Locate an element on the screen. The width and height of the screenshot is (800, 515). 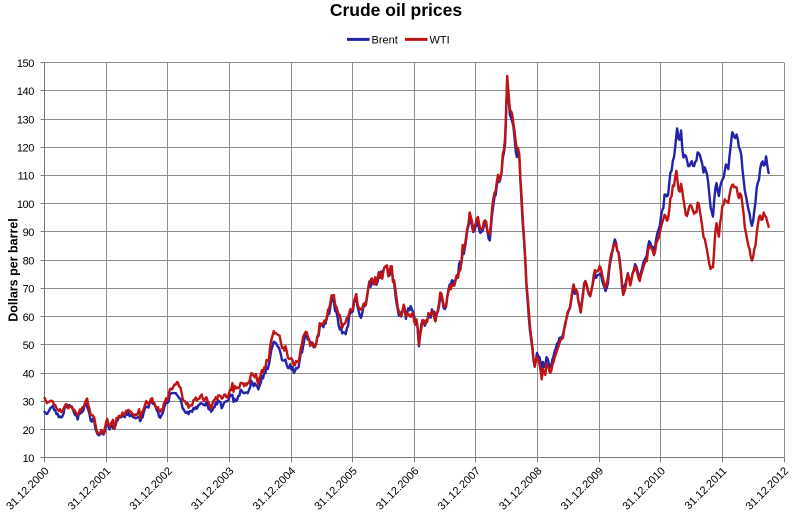
svg-text: 110 is located at coordinates (26, 177).